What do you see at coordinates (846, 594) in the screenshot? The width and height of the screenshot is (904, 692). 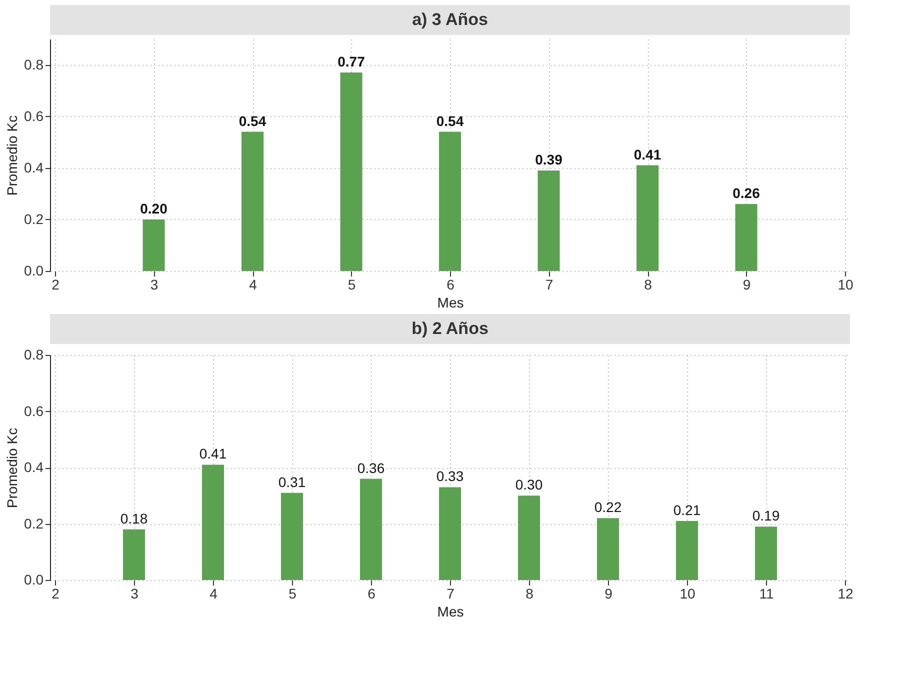 I see `x-tick-label: 12` at bounding box center [846, 594].